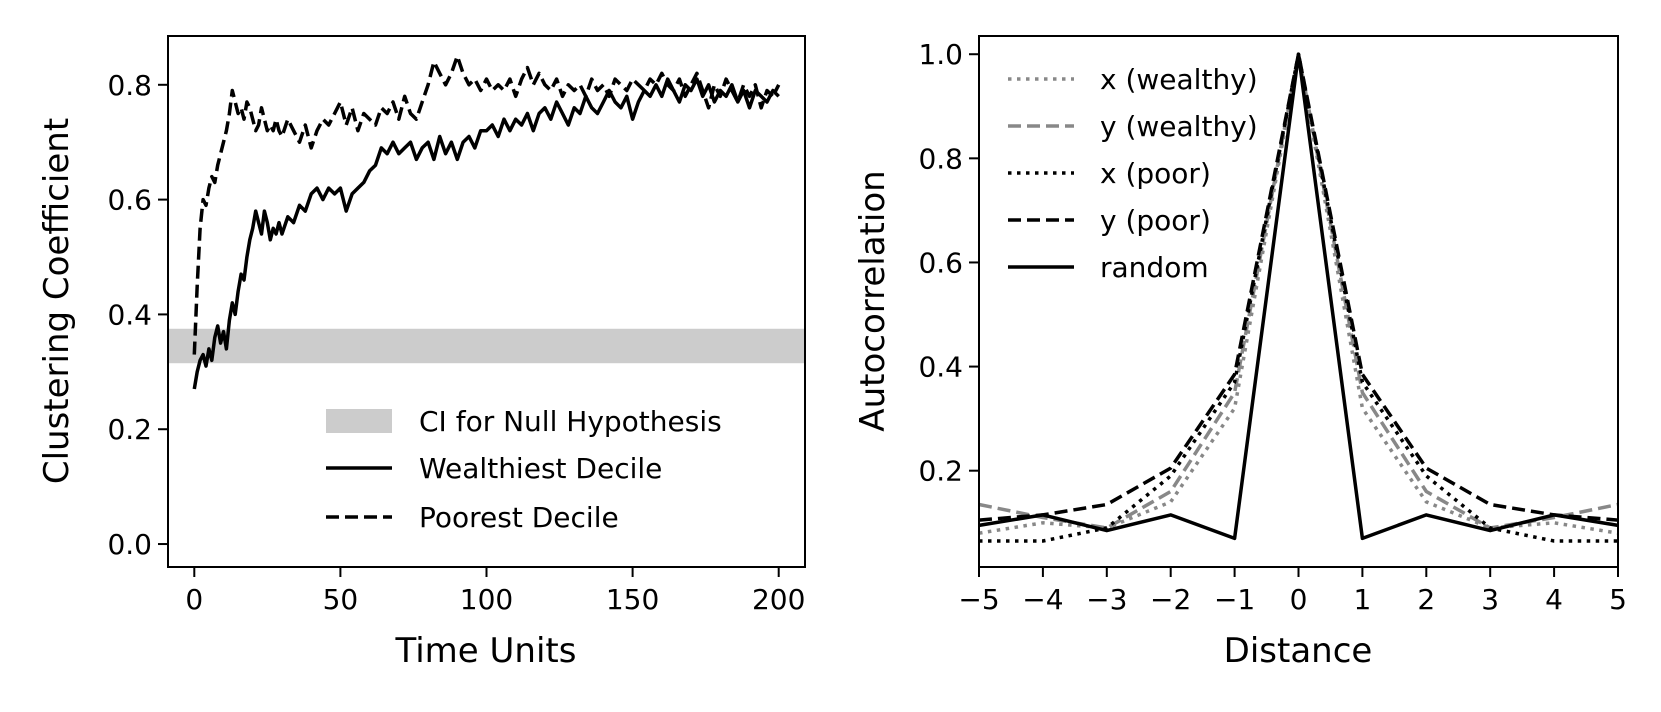 This screenshot has width=1661, height=712. I want to click on left-x-tick-label: 0, so click(194, 599).